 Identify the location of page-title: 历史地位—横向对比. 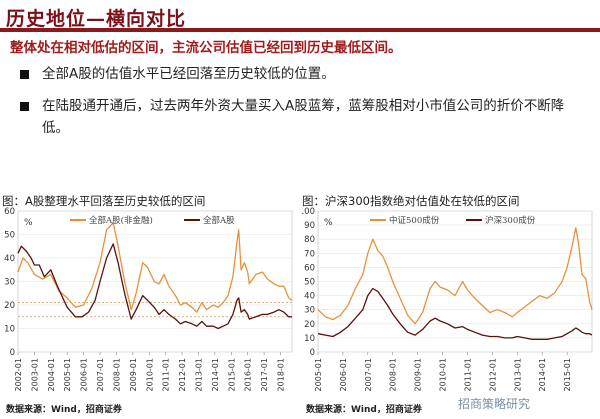
(96, 19).